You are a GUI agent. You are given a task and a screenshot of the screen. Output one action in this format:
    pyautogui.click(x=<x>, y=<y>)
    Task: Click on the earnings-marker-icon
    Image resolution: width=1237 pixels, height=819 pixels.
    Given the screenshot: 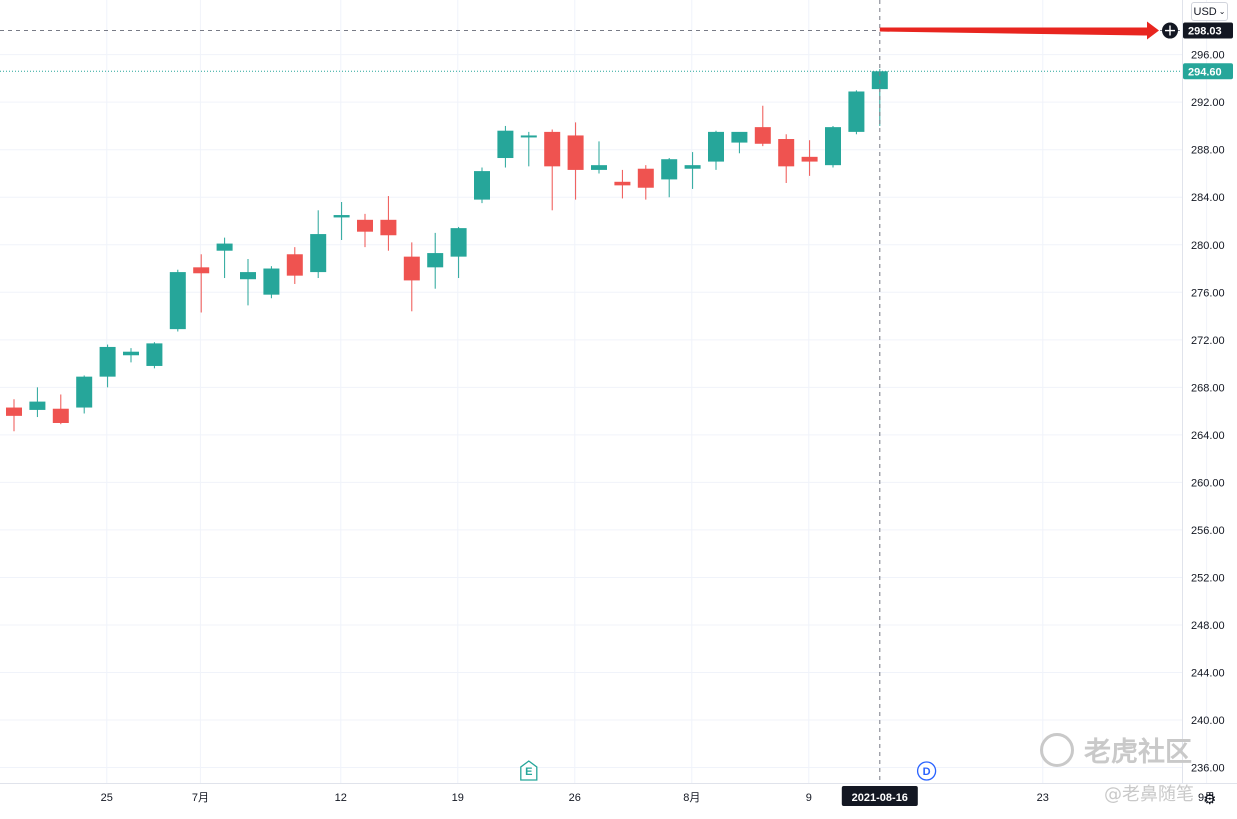 What is the action you would take?
    pyautogui.click(x=529, y=770)
    